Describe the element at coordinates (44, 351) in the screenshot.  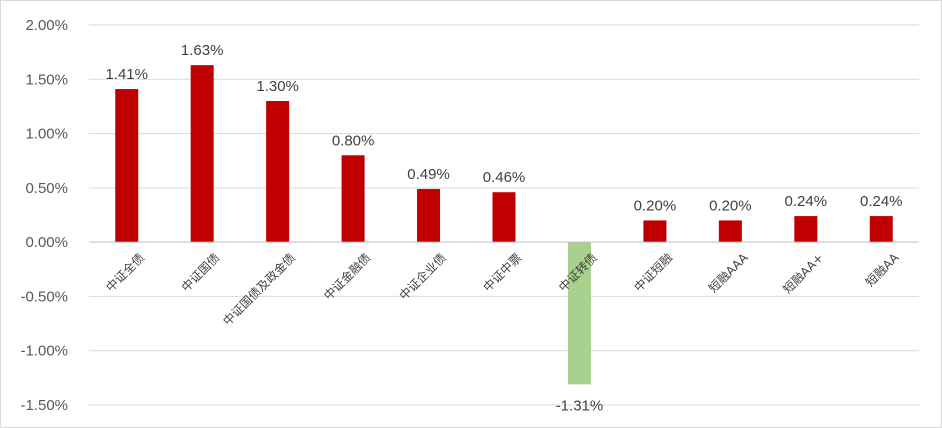
I see `y-tick-label: -1.00%` at that location.